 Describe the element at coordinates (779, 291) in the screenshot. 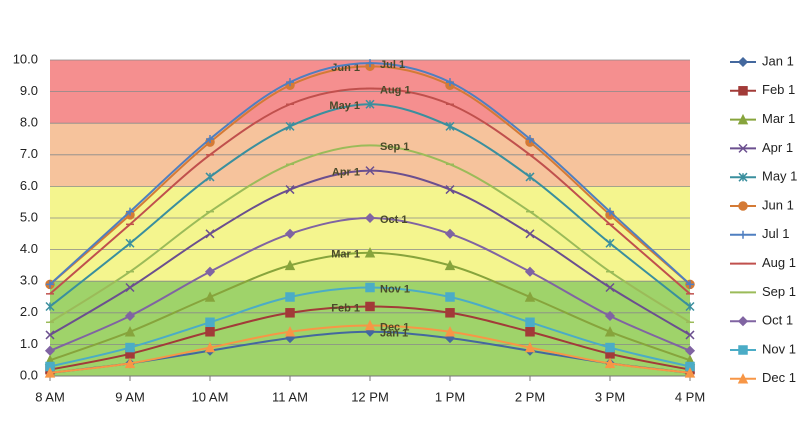

I see `legend-label: Sep 1` at that location.